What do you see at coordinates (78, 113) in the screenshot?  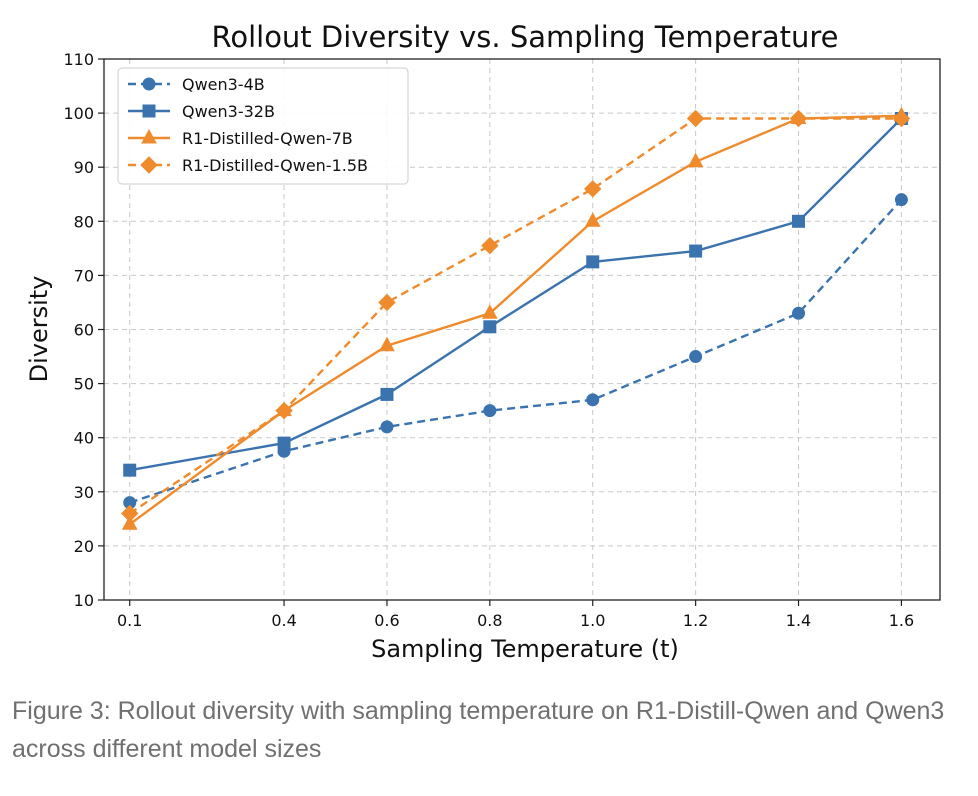 I see `y-tick-label: 100` at bounding box center [78, 113].